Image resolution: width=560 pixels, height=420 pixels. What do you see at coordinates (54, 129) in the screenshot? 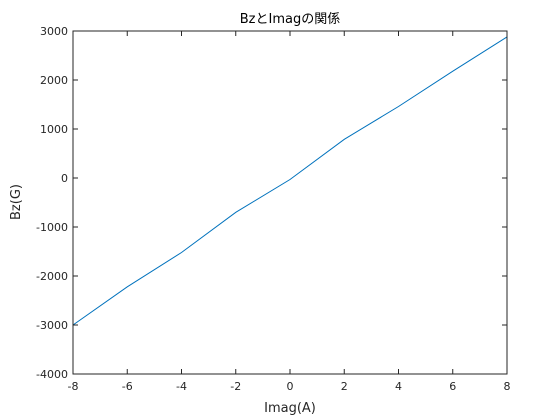
I see `y-tick-label: 1000` at bounding box center [54, 129].